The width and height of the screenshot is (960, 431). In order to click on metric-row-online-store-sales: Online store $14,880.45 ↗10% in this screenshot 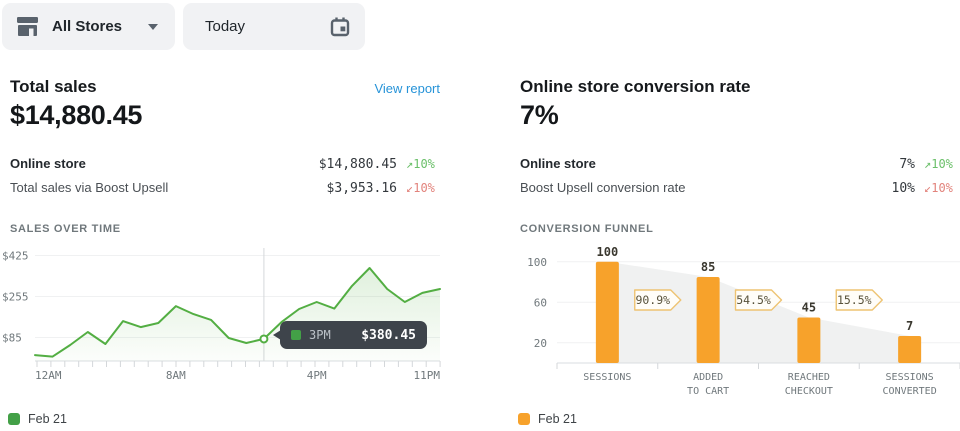, I will do `click(225, 164)`.